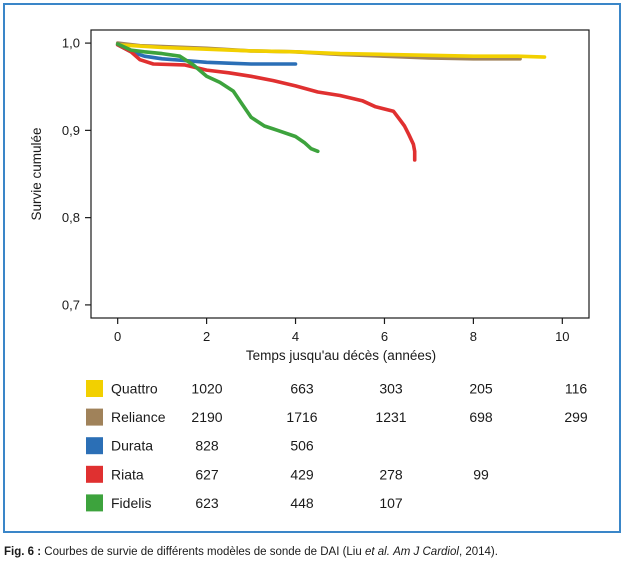 This screenshot has height=564, width=625. What do you see at coordinates (302, 446) in the screenshot?
I see `at-risk-count: 506` at bounding box center [302, 446].